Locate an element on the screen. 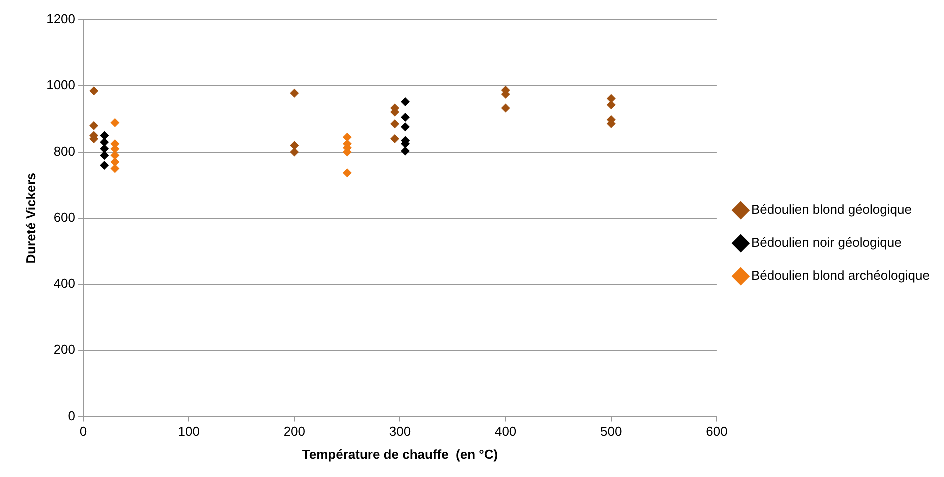  legend-label: Bédoulien blond géologique is located at coordinates (831, 210).